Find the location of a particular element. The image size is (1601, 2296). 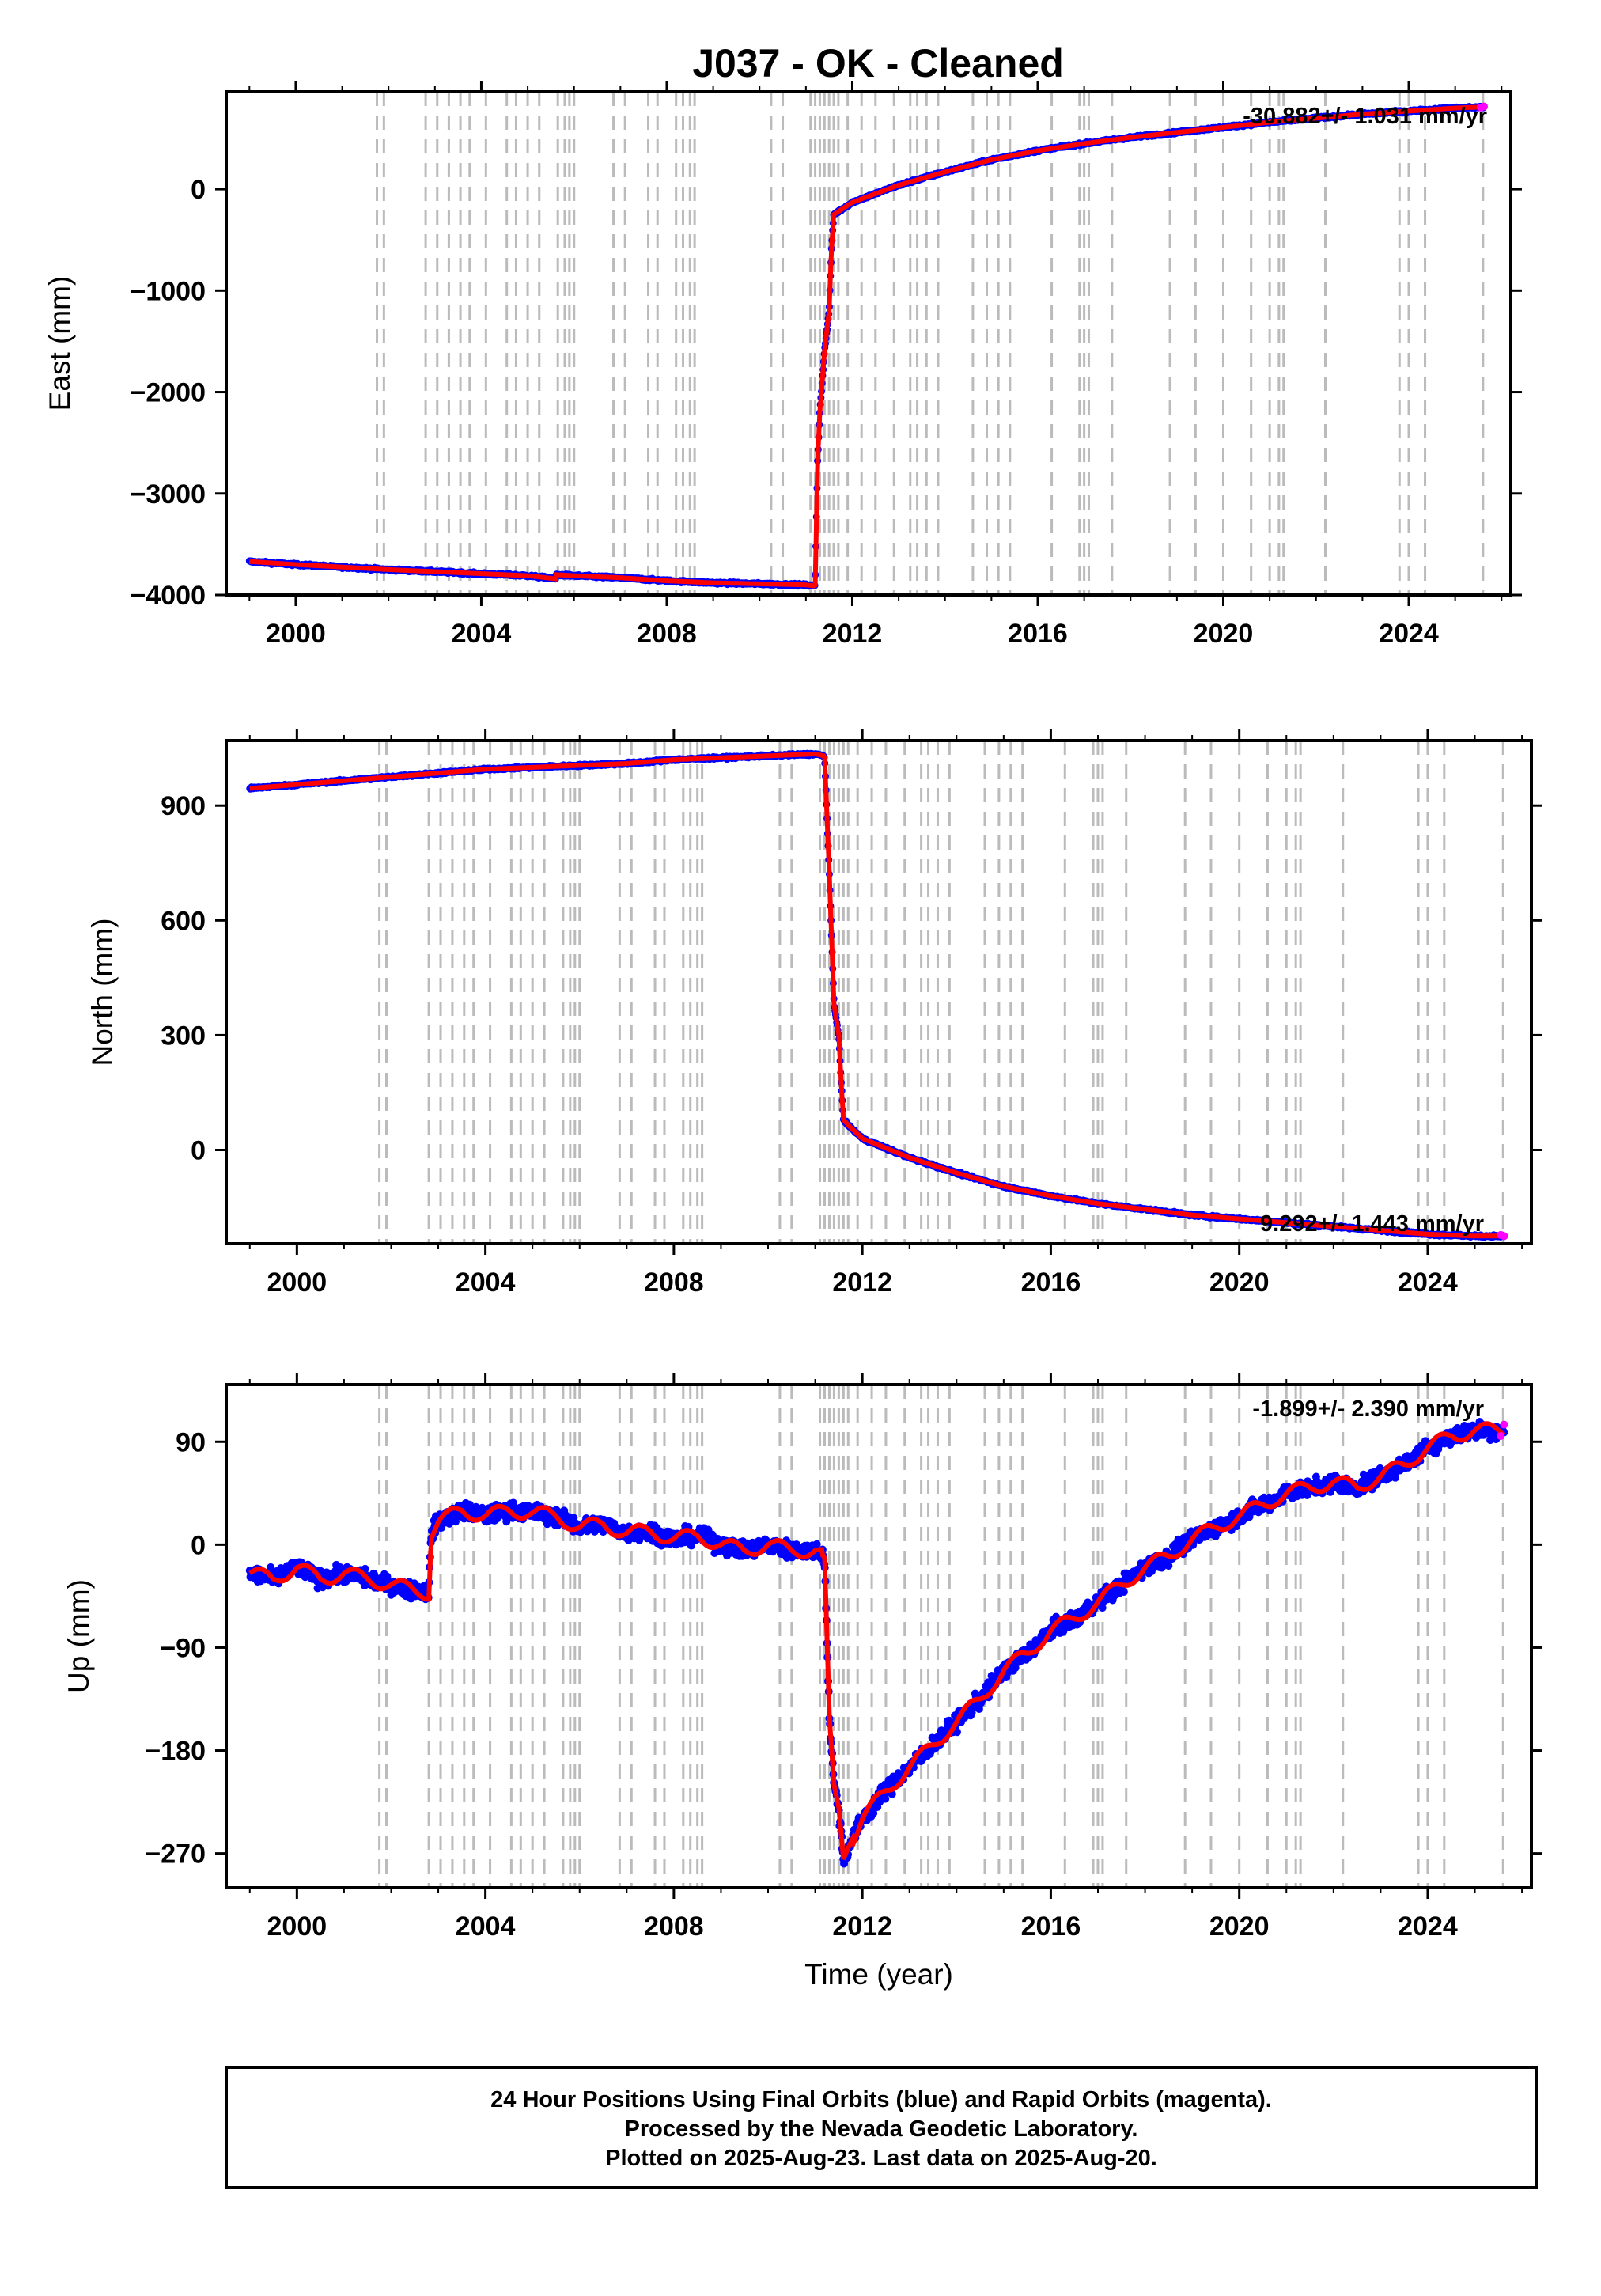

rapid-orbit-point is located at coordinates (1504, 1236).